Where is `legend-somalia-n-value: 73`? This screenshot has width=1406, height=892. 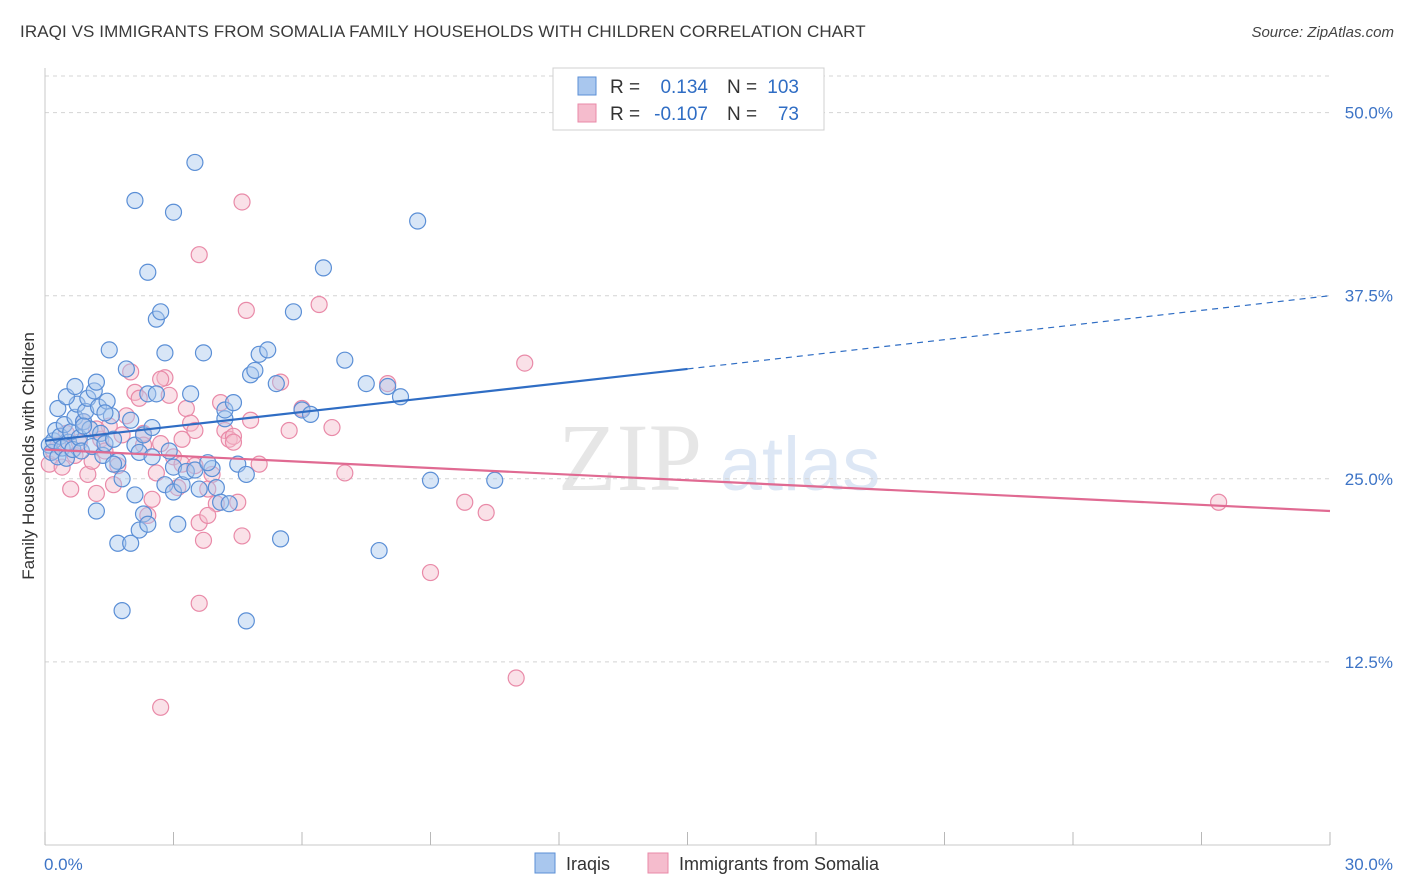 legend-somalia-n-value: 73 is located at coordinates (788, 114).